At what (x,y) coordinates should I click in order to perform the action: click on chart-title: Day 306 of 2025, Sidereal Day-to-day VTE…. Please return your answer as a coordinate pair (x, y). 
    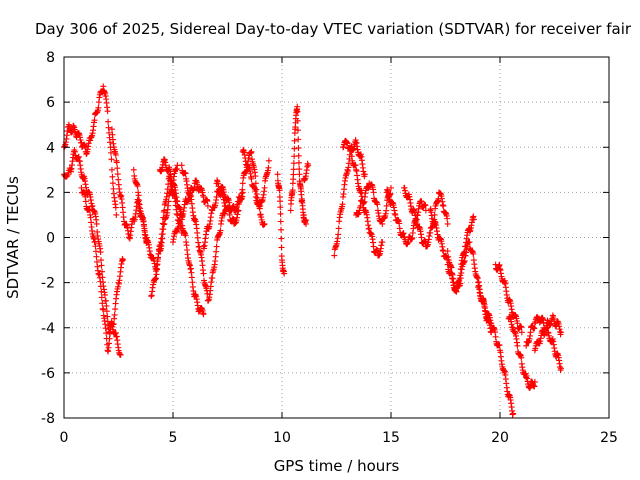
    Looking at the image, I should click on (333, 29).